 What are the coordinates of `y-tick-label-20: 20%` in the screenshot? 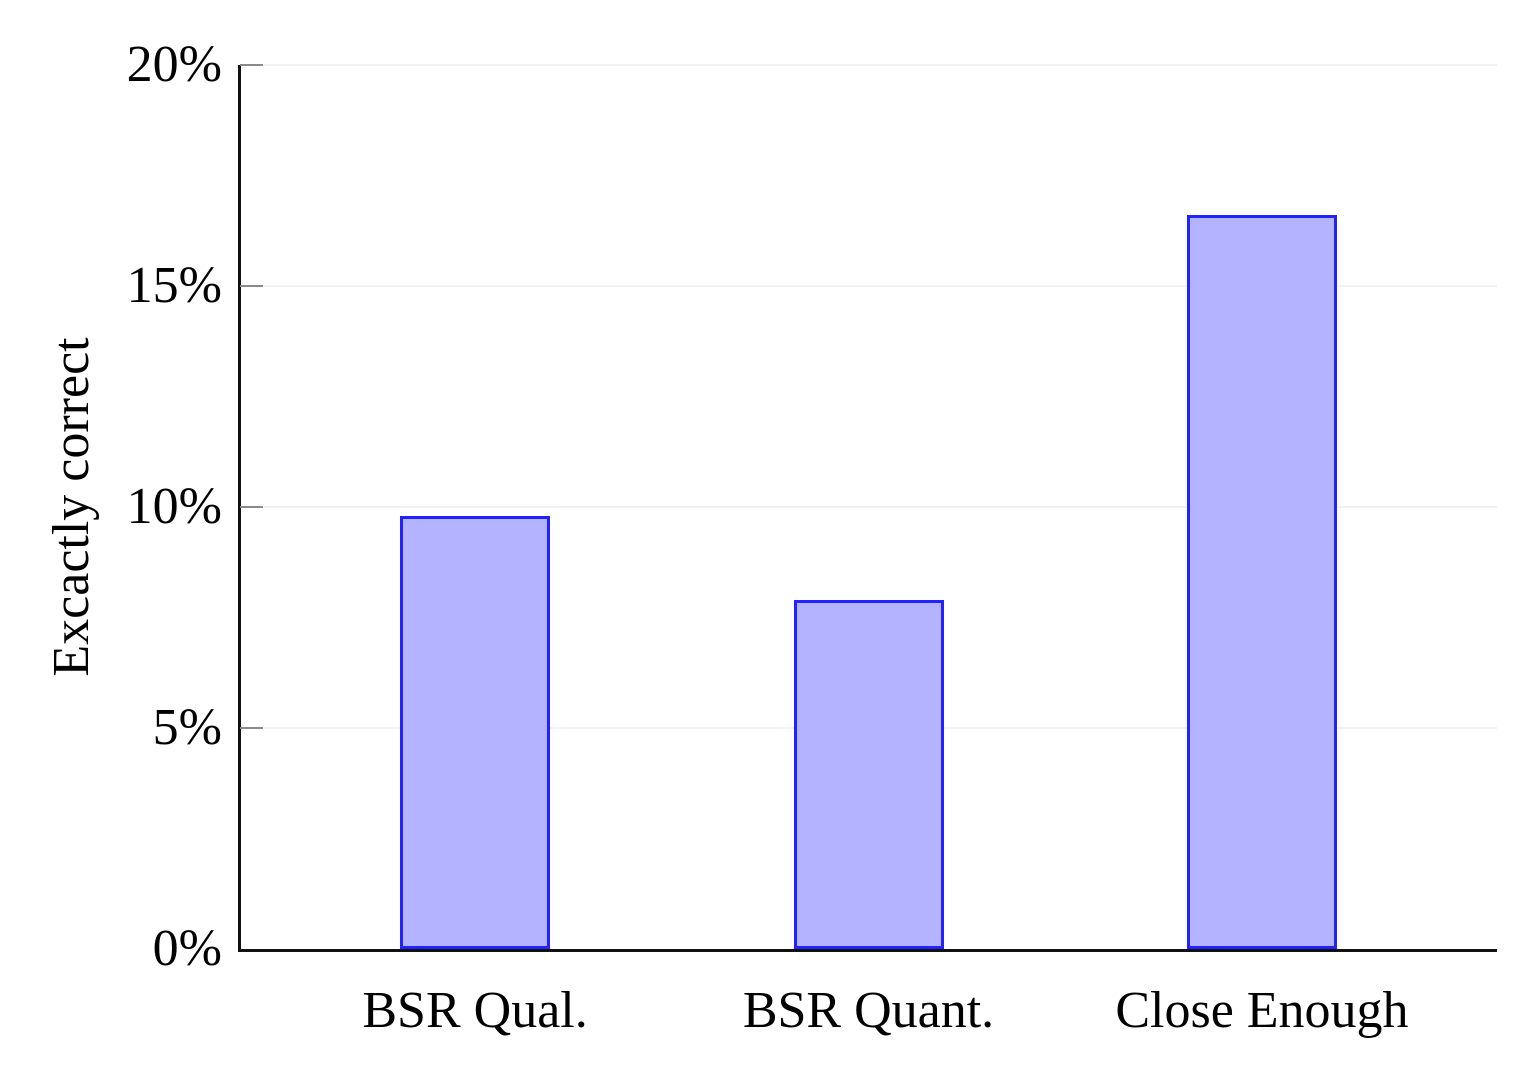 It's located at (174, 64).